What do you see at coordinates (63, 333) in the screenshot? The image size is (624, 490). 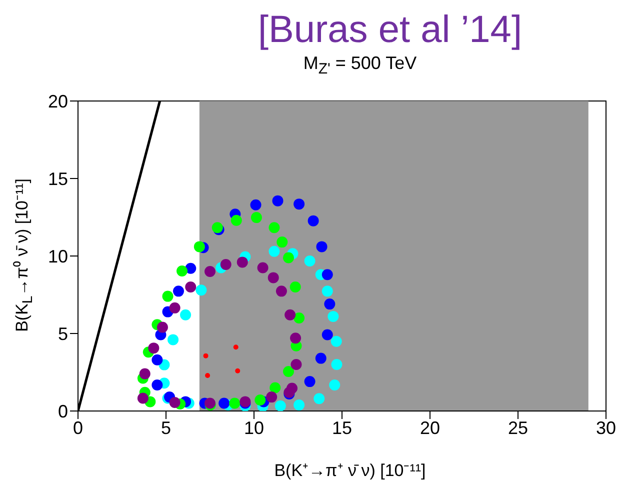 I see `y-tick-label: 5` at bounding box center [63, 333].